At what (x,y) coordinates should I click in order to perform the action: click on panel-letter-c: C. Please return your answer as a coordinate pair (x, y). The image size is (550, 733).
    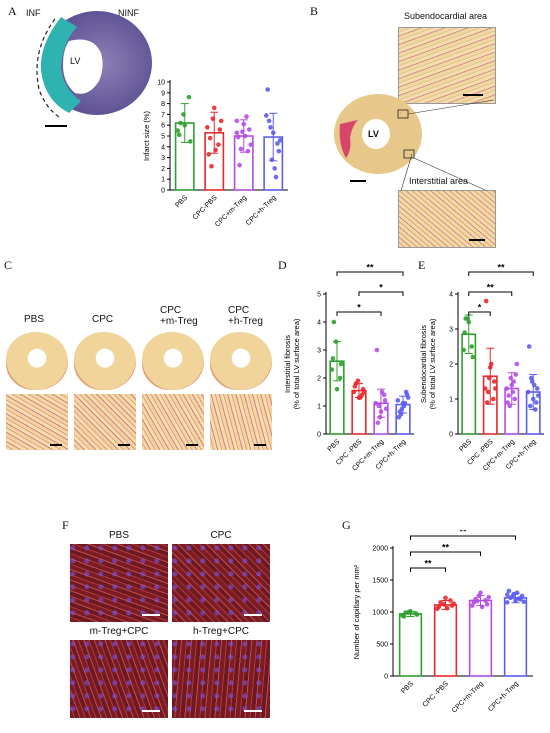
    Looking at the image, I should click on (8, 265).